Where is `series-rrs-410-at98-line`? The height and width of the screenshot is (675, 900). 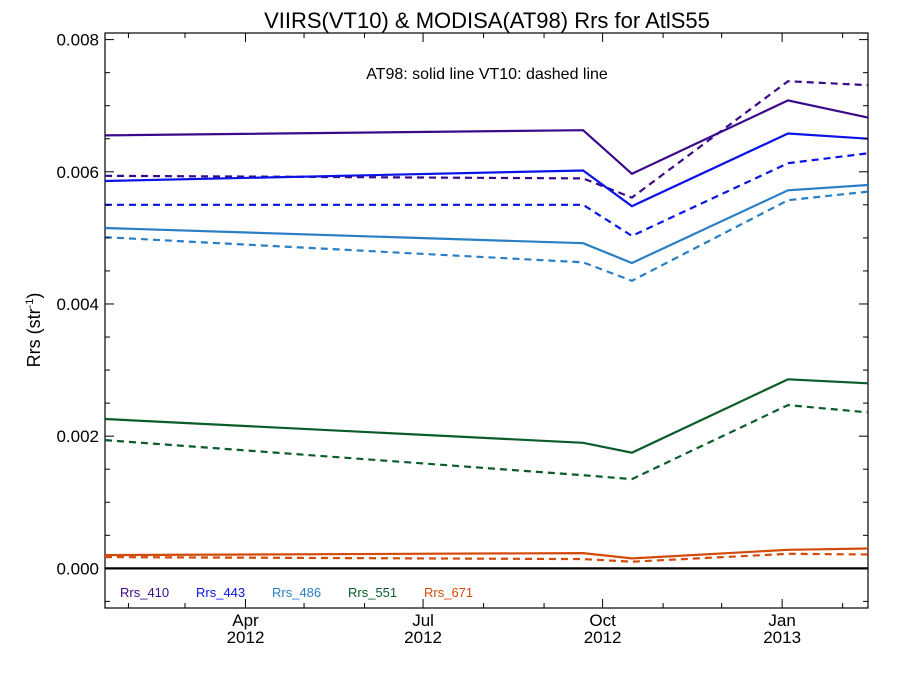
series-rrs-410-at98-line is located at coordinates (486, 137).